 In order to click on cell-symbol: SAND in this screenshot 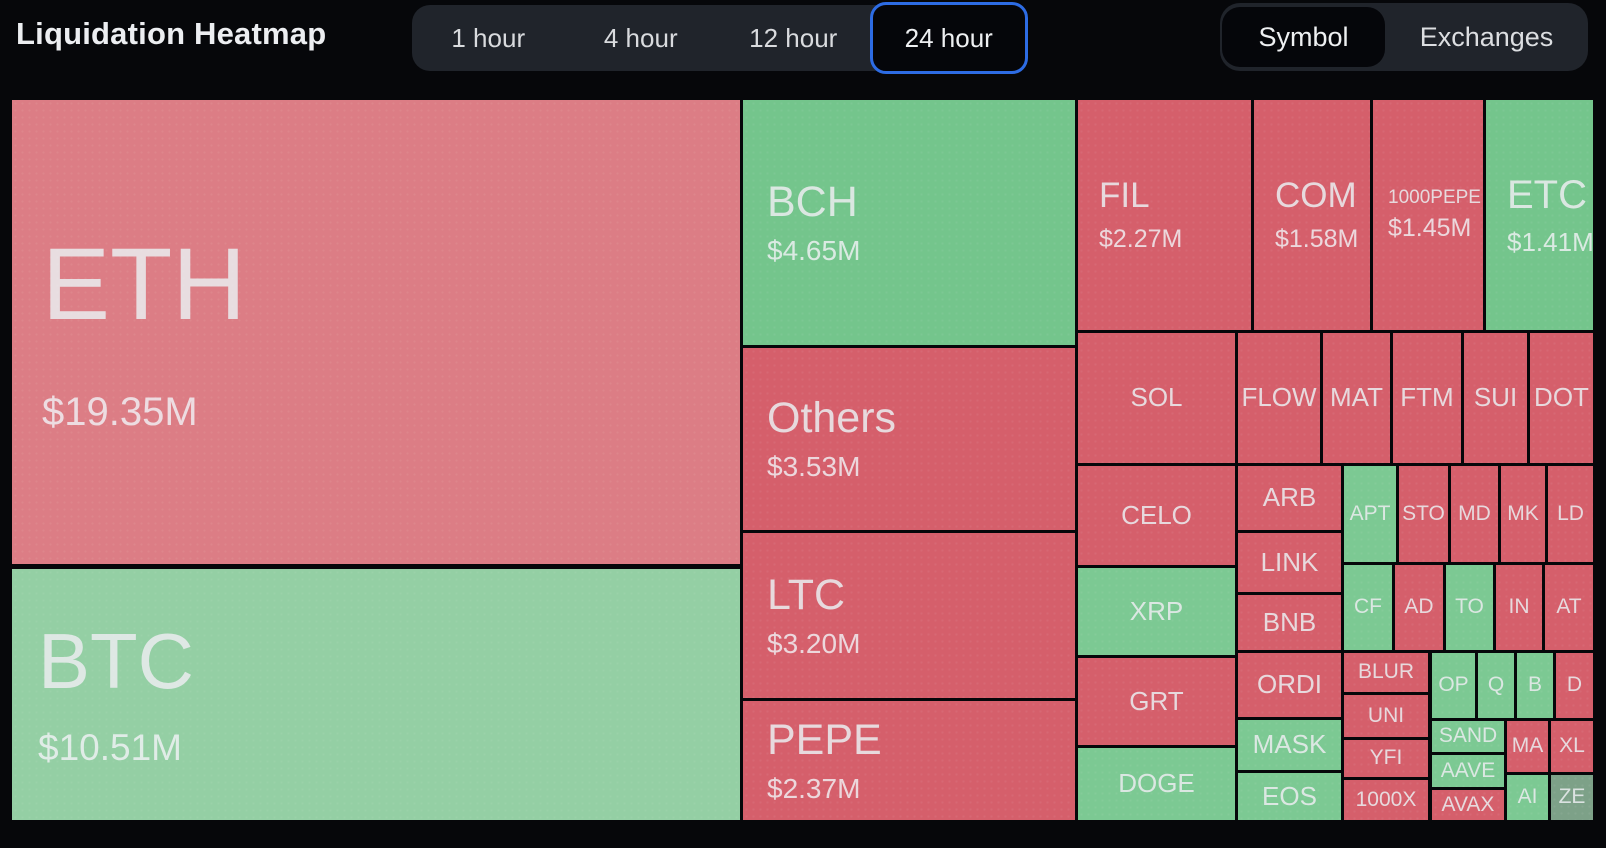, I will do `click(1468, 736)`.